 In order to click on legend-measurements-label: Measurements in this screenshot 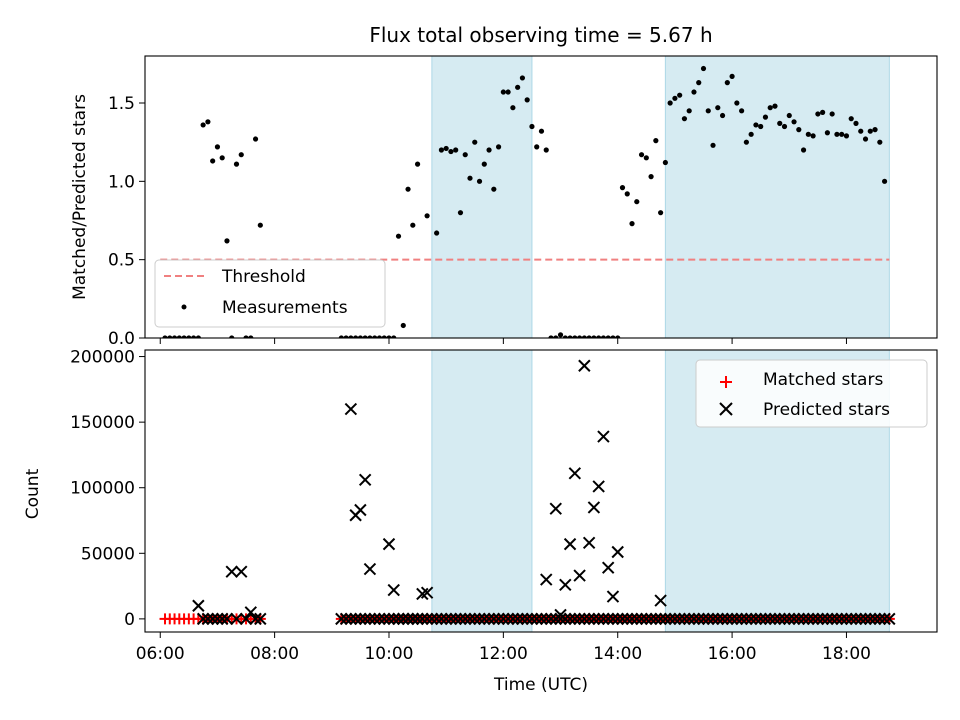, I will do `click(285, 308)`.